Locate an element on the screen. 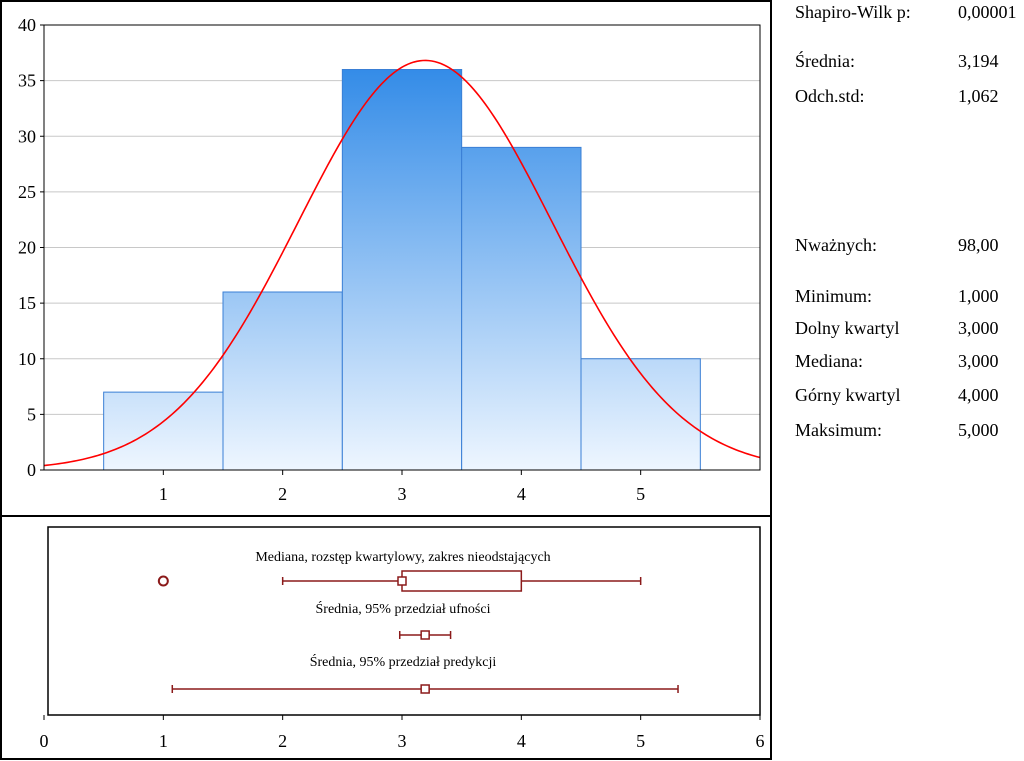 Image resolution: width=1024 pixels, height=761 pixels. y-tick-label: 5 is located at coordinates (31, 414).